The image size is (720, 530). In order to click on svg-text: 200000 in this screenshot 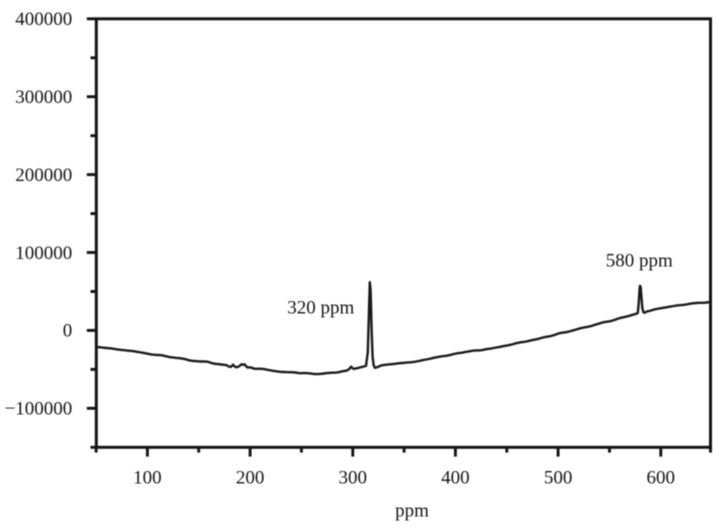, I will do `click(43, 175)`.